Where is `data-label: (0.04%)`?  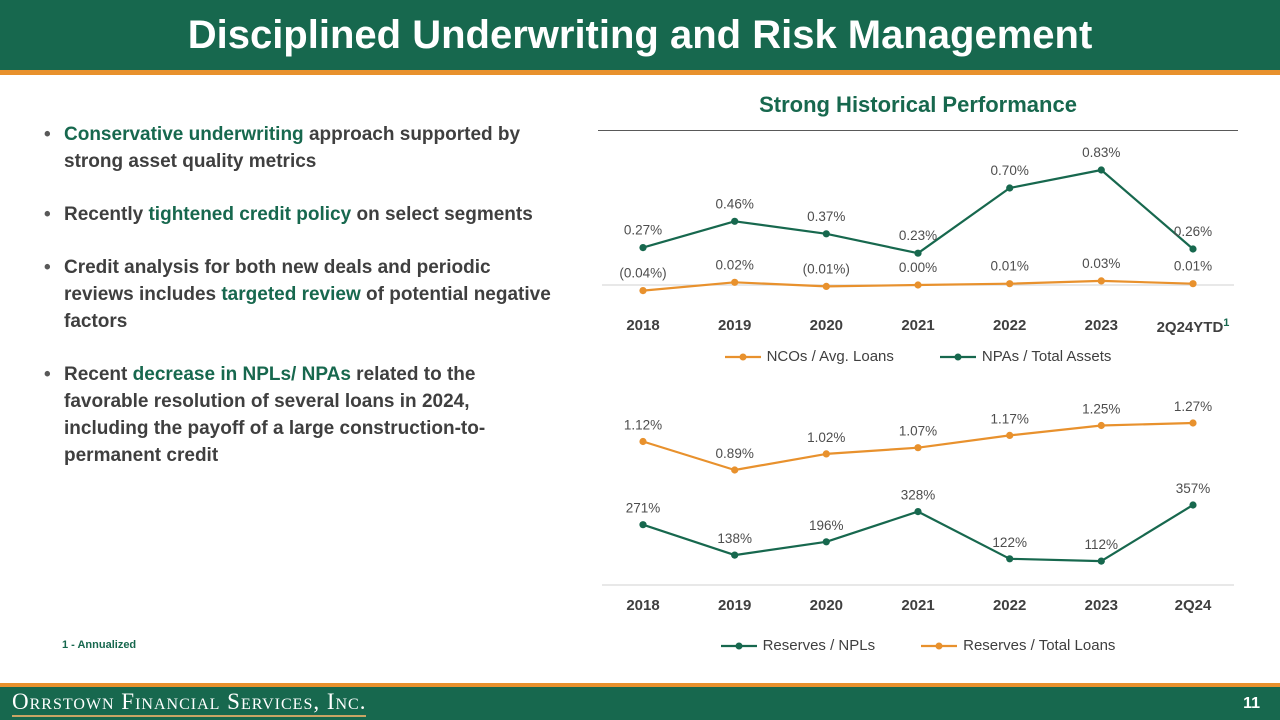
data-label: (0.04%) is located at coordinates (642, 273).